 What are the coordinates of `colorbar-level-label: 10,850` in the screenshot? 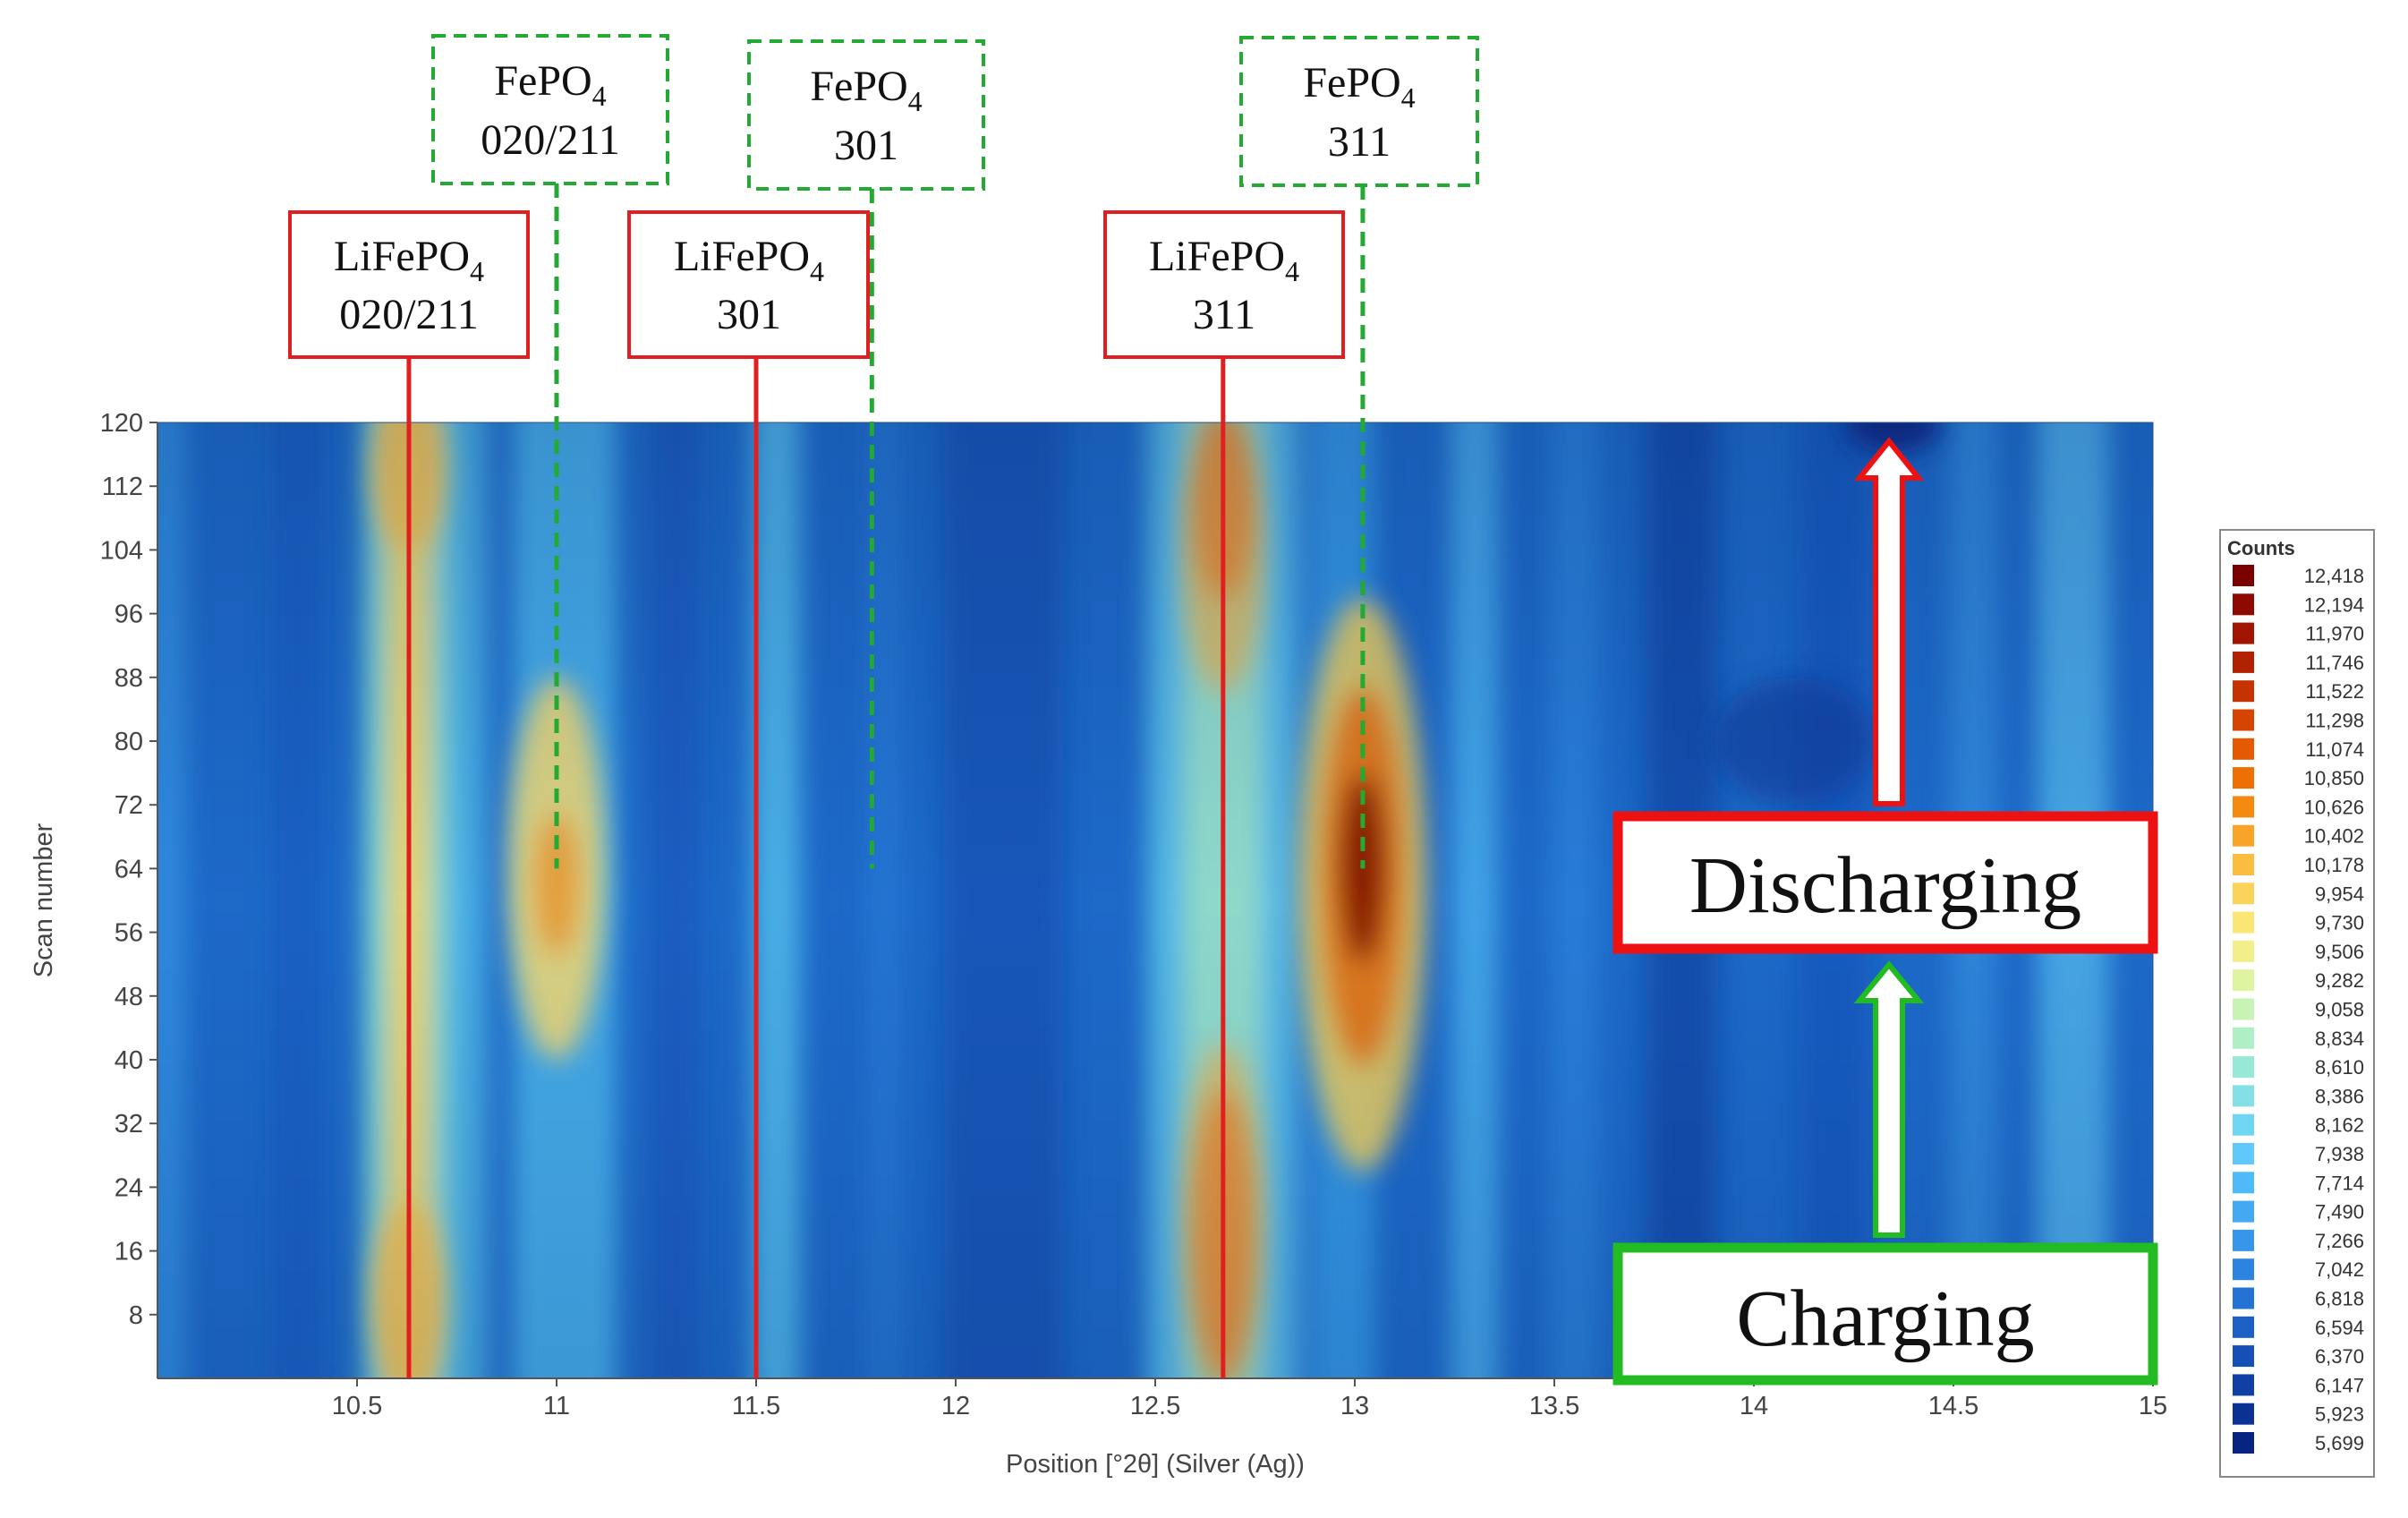 It's located at (2334, 778).